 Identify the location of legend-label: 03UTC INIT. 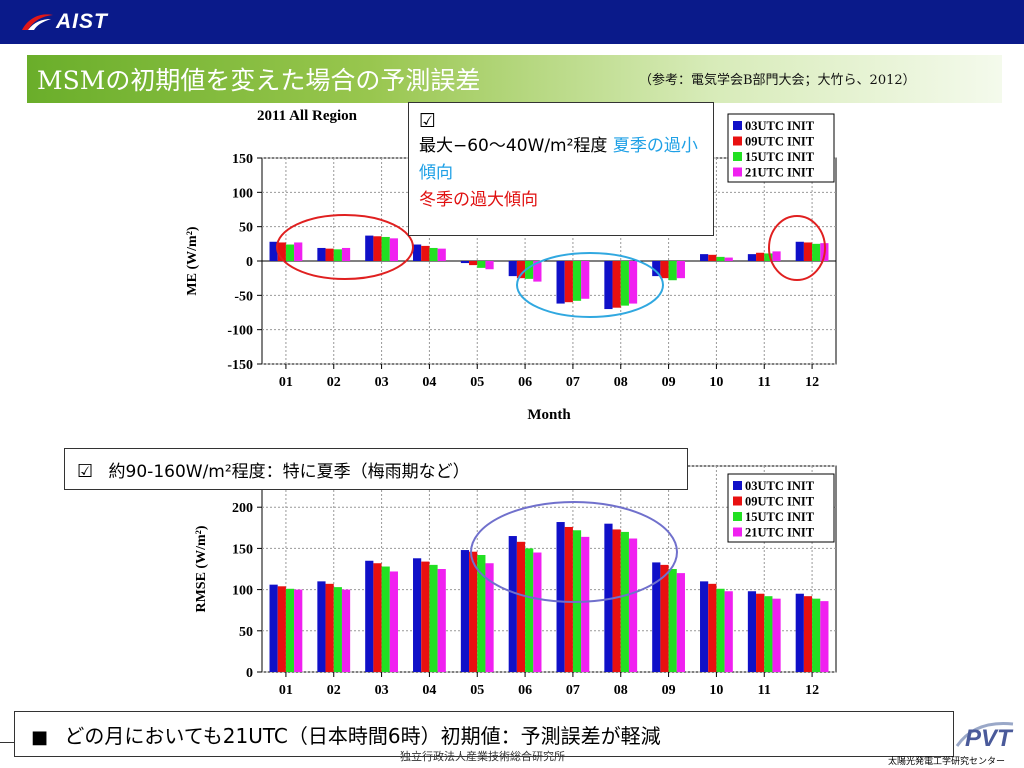
(780, 486).